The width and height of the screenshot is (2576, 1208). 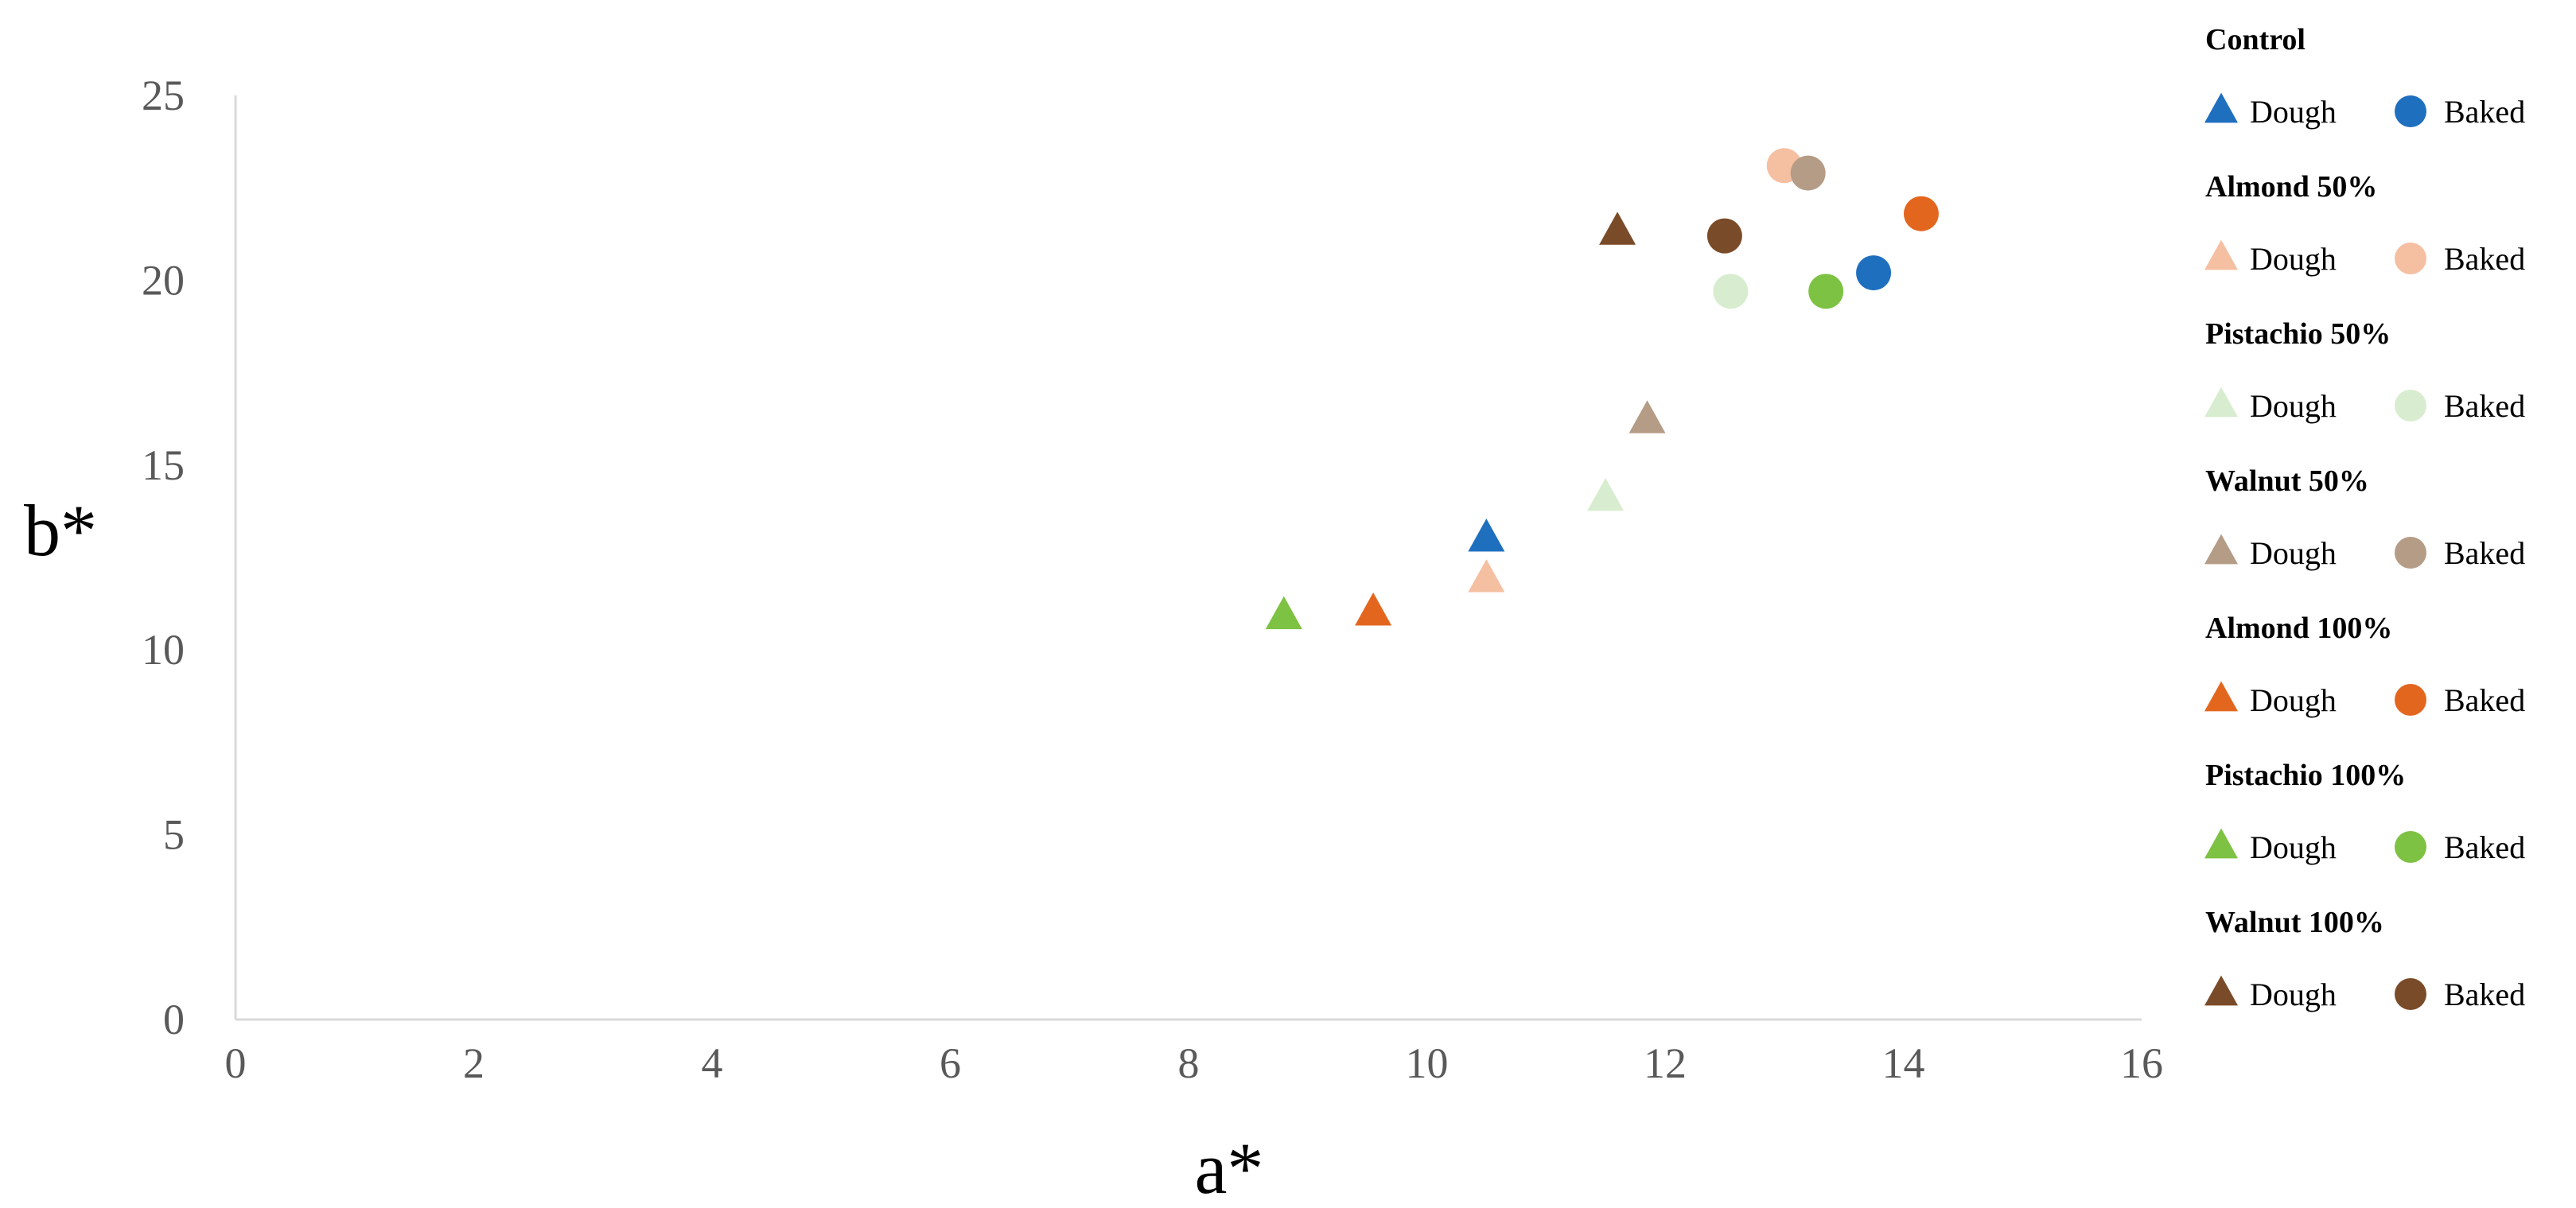 I want to click on legend-control-dough-marker, so click(x=2221, y=107).